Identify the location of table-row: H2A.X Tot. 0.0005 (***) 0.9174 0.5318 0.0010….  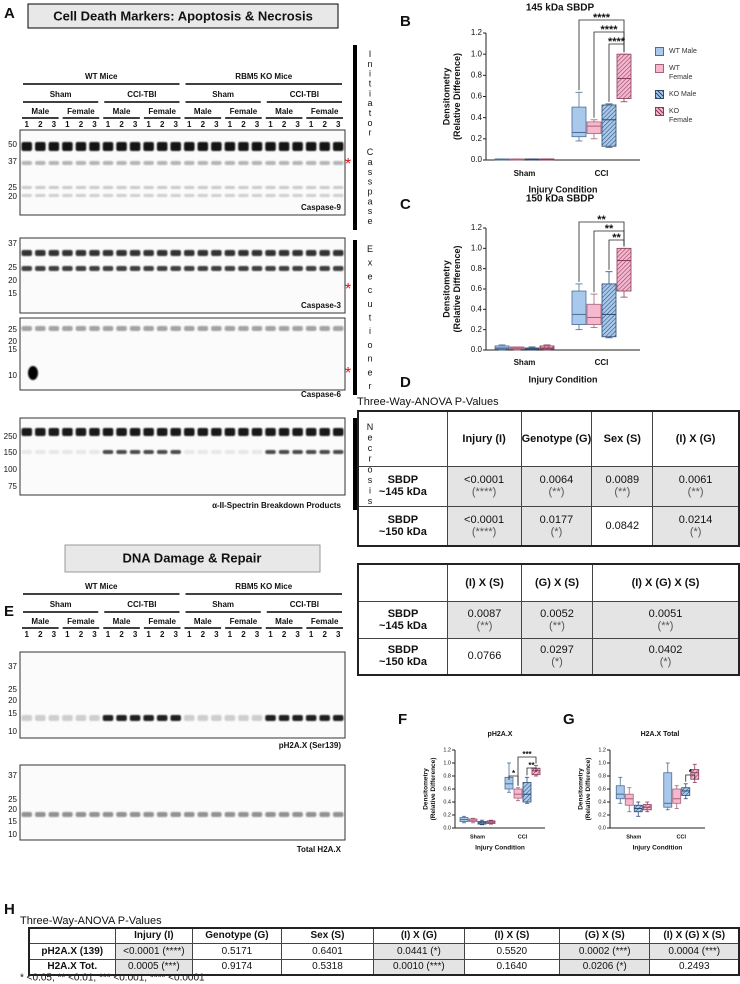
(384, 967).